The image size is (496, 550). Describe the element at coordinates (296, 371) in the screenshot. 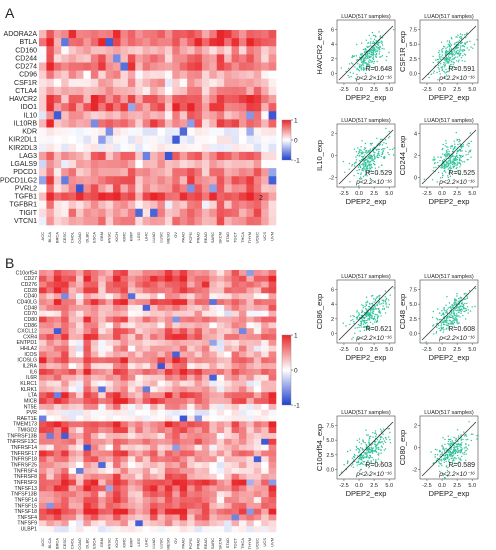

I see `colorbar-tick-label: 0` at that location.